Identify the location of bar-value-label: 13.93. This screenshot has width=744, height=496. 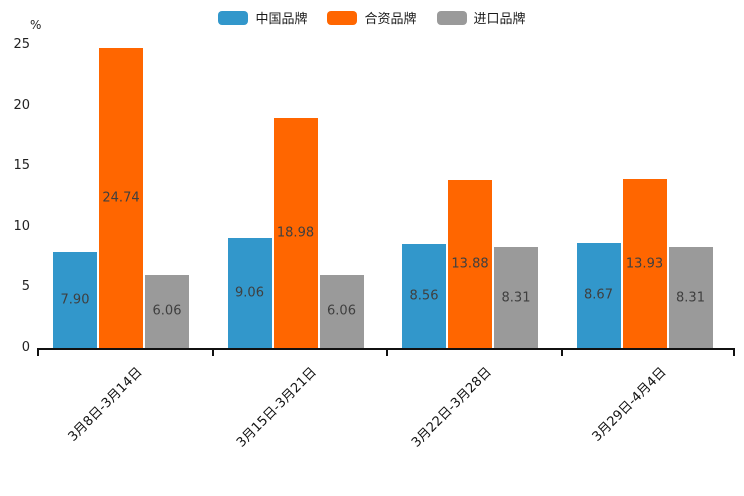
(644, 264).